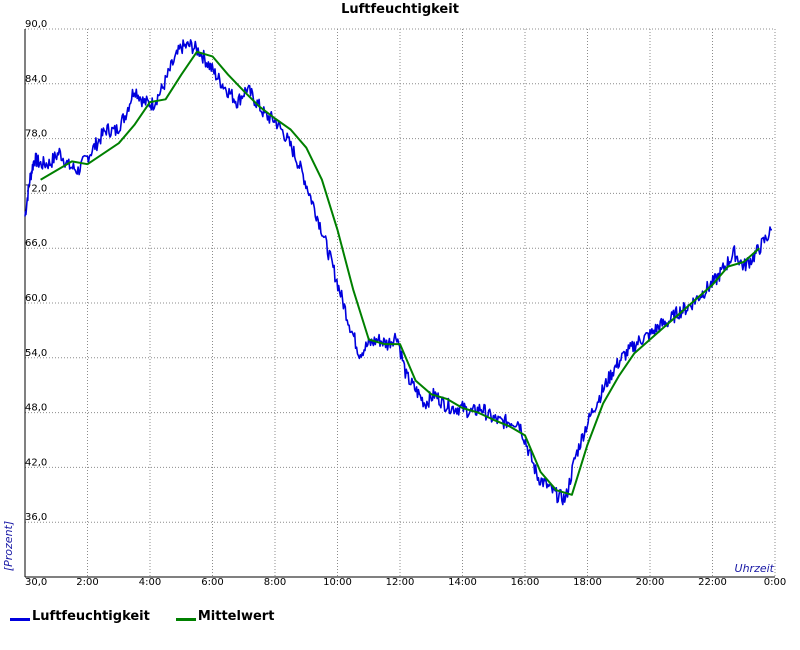  Describe the element at coordinates (712, 582) in the screenshot. I see `x-tick-label: 22:00` at that location.